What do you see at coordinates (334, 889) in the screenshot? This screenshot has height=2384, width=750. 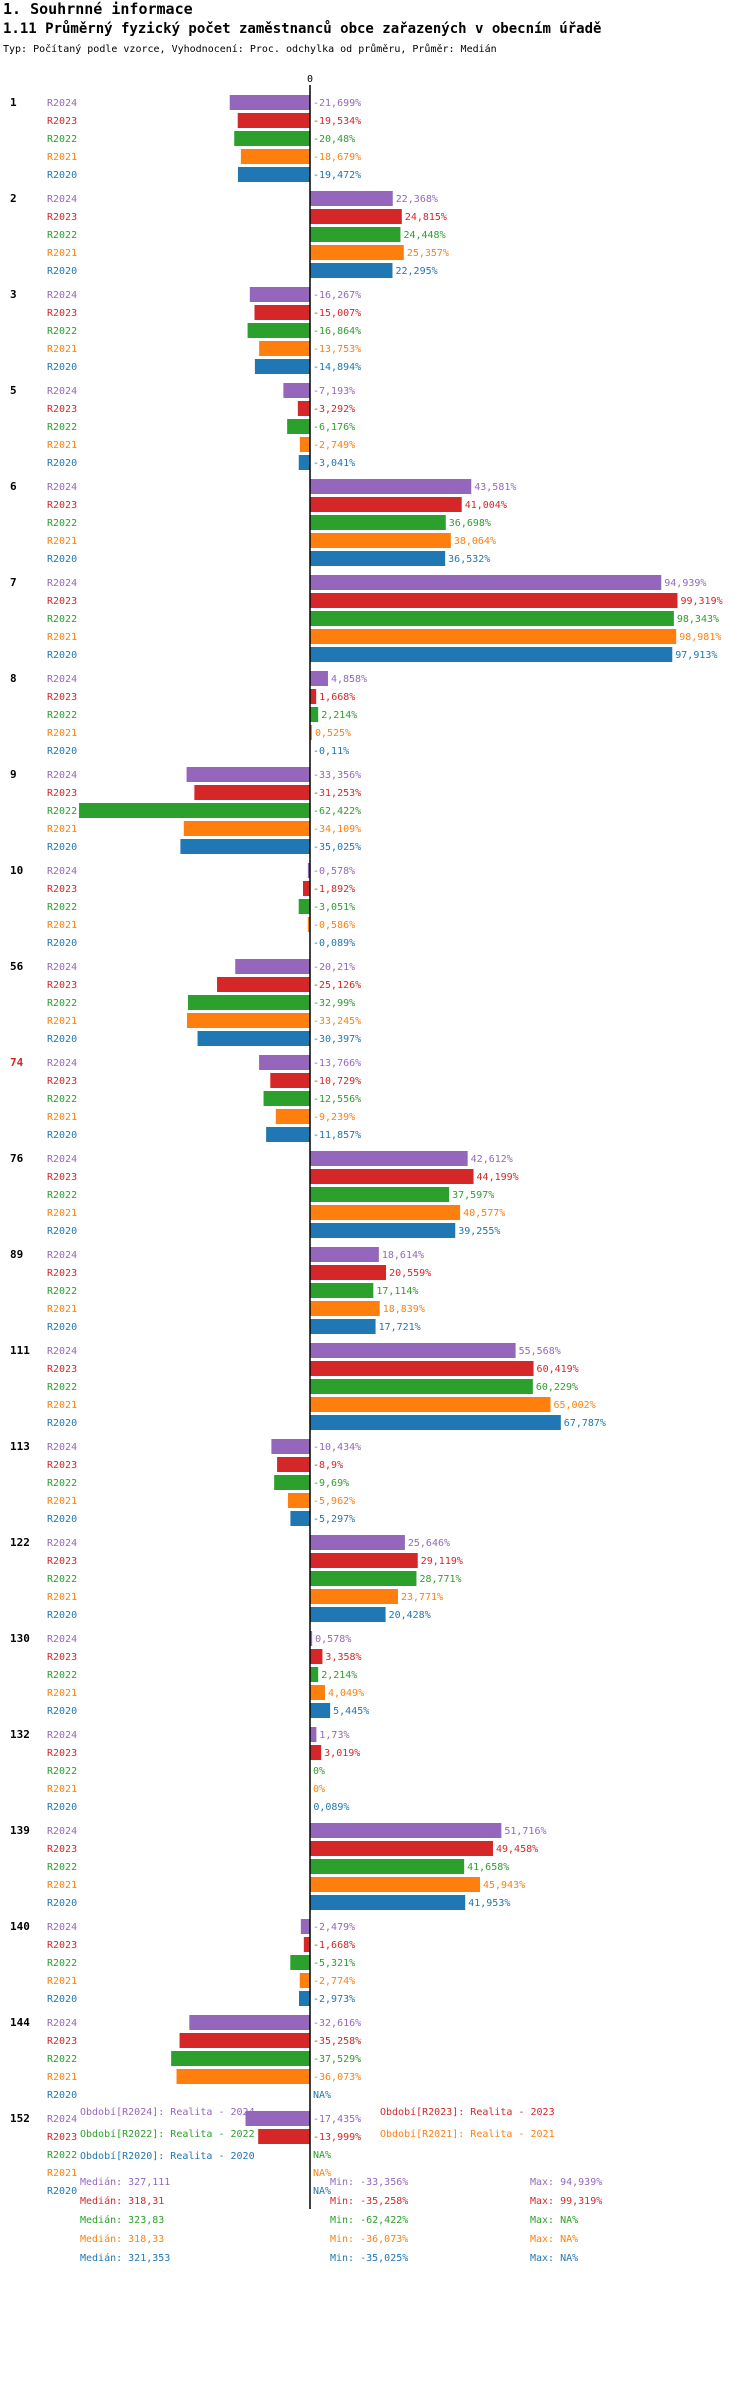 I see `value-label-10-R2023: -1,892%` at bounding box center [334, 889].